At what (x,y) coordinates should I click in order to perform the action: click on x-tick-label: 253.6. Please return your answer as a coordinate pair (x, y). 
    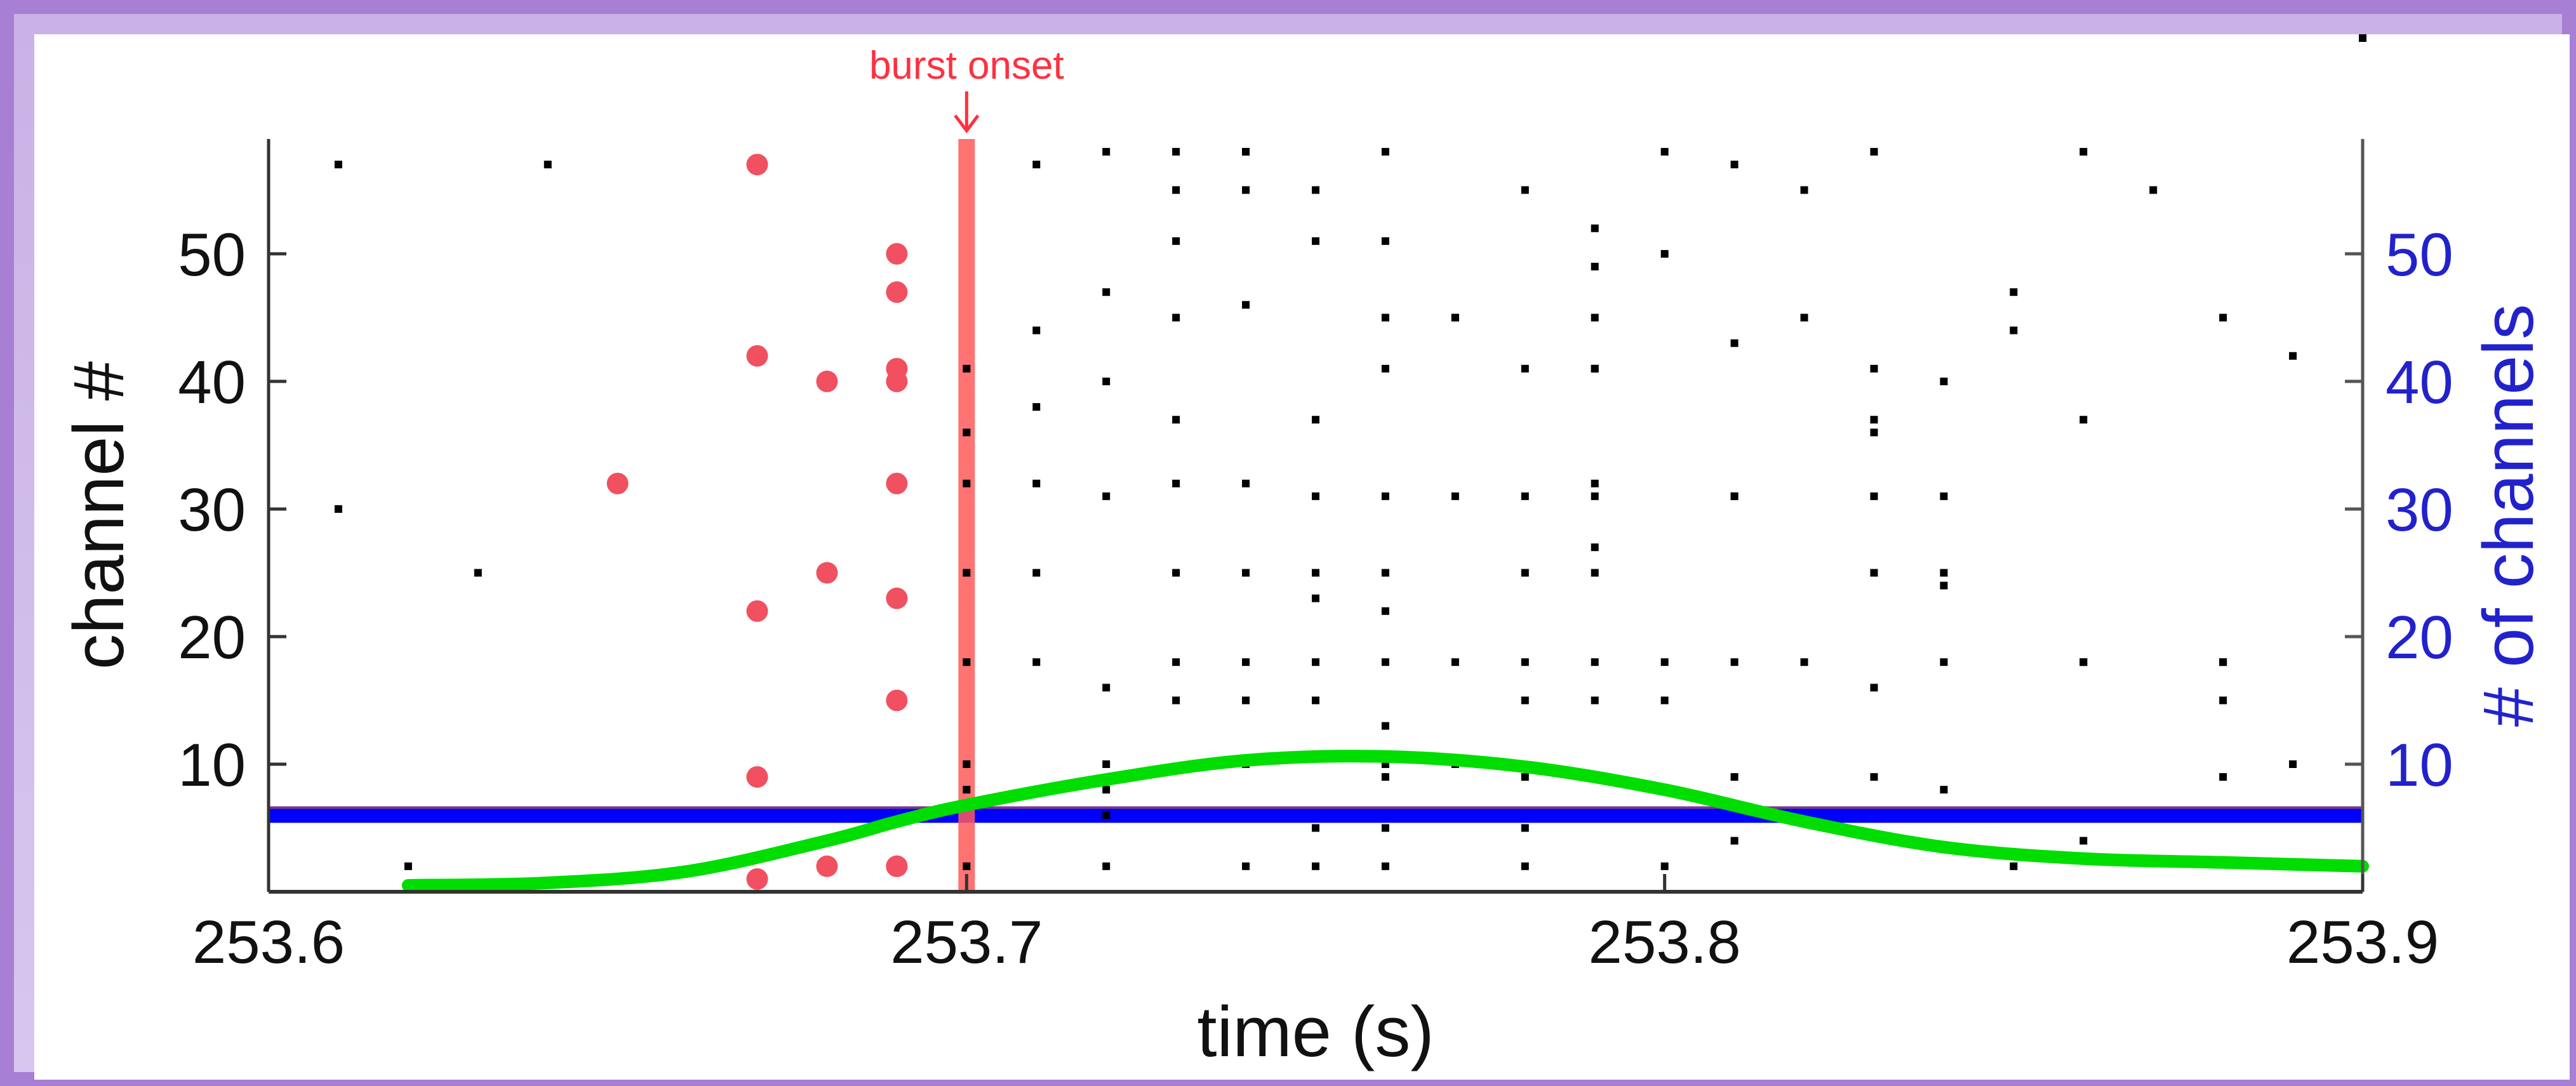
    Looking at the image, I should click on (268, 942).